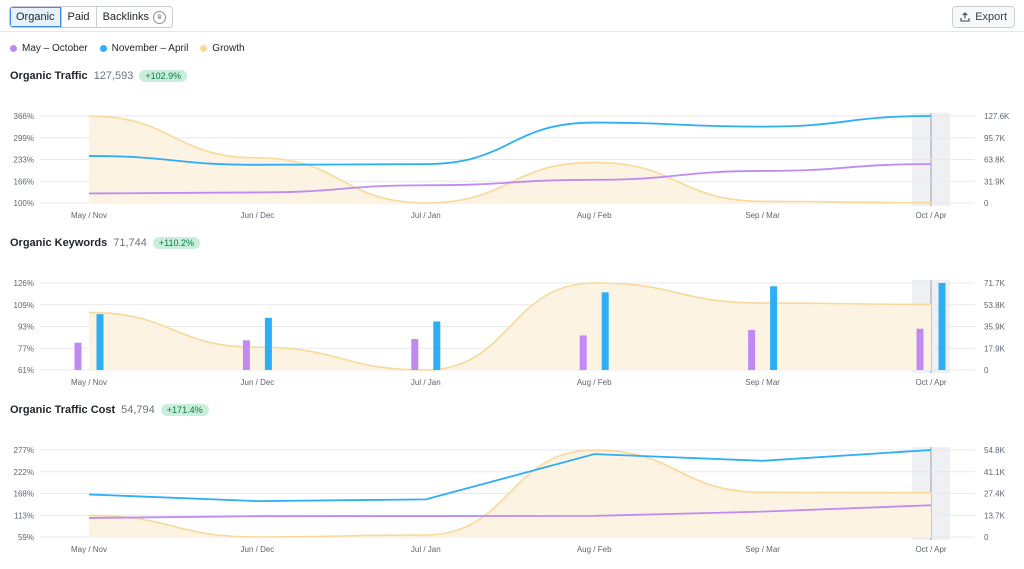 The width and height of the screenshot is (1024, 569). Describe the element at coordinates (130, 243) in the screenshot. I see `section-value: 71,744` at that location.